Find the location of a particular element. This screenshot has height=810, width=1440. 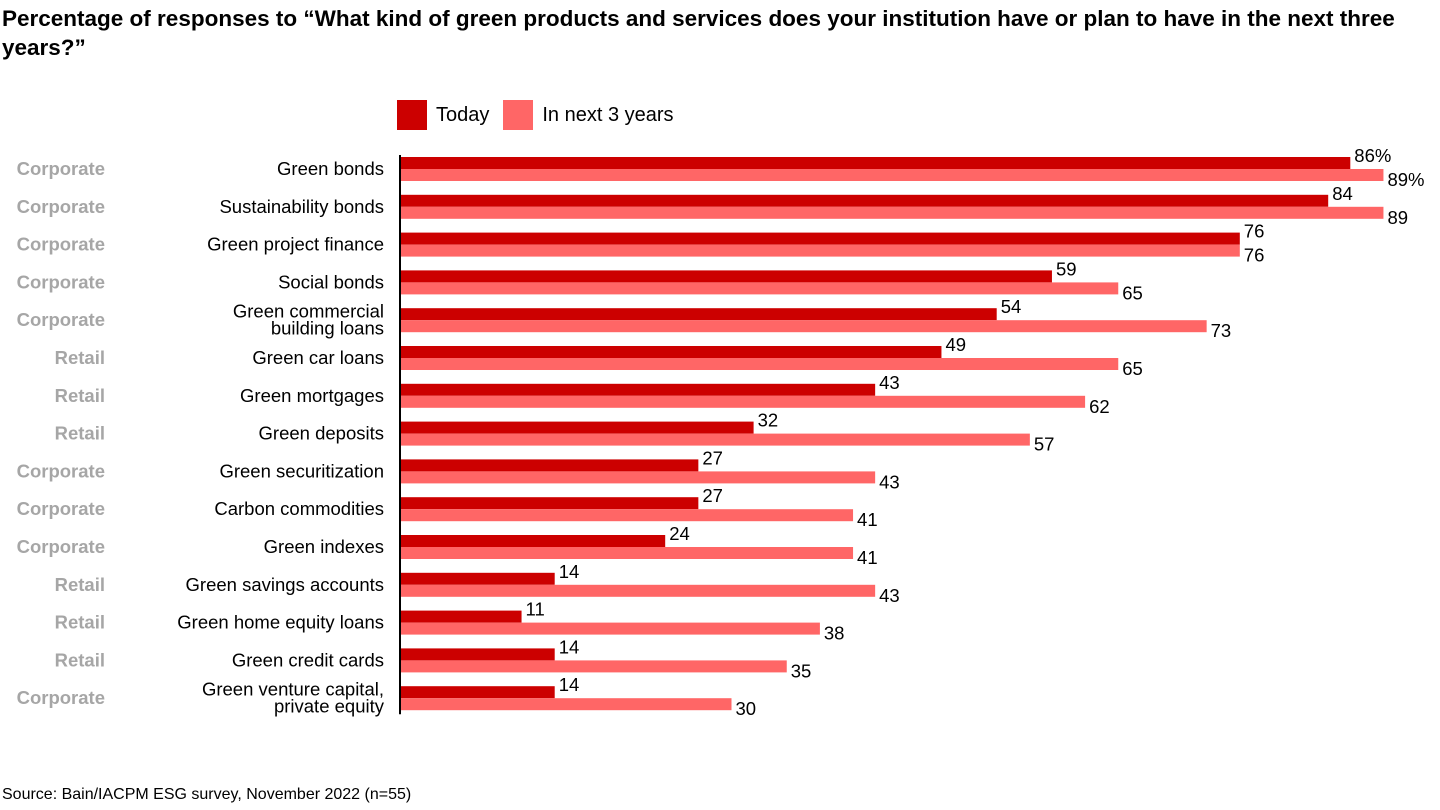

category-label: Green securitization is located at coordinates (301, 470).